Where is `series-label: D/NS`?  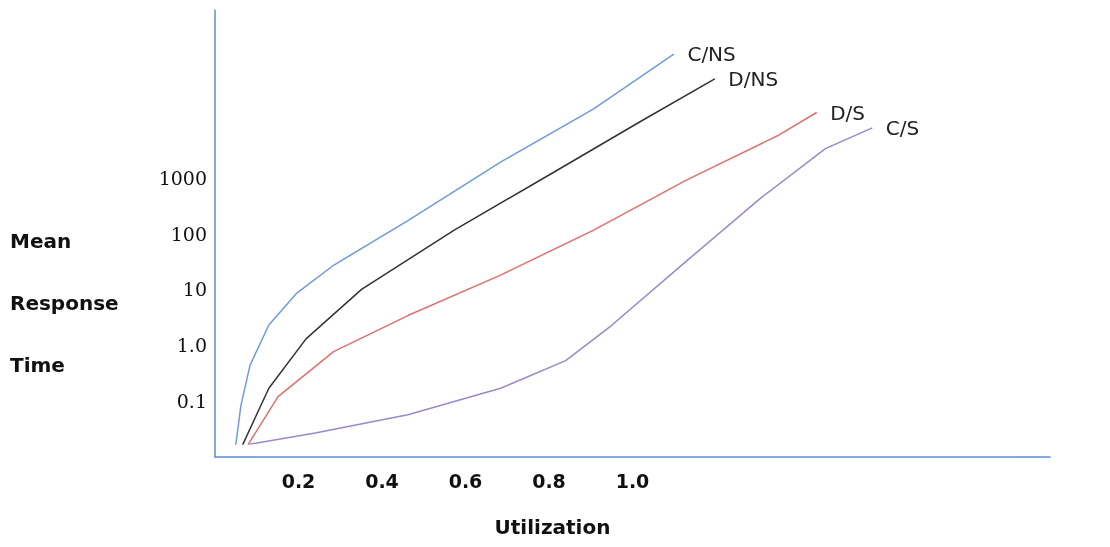
series-label: D/NS is located at coordinates (753, 79).